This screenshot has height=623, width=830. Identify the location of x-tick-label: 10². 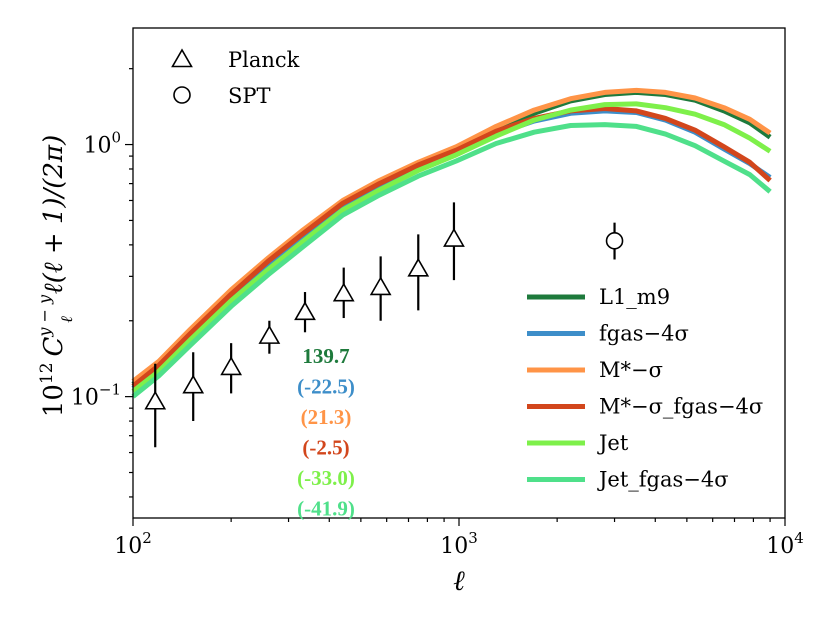
(133, 544).